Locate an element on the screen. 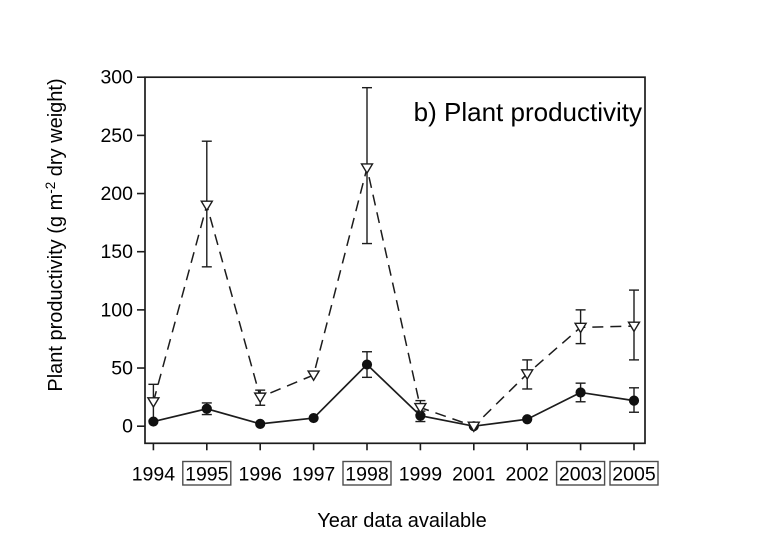 The image size is (760, 555). x-tick-label-2001: 2001 is located at coordinates (473, 475).